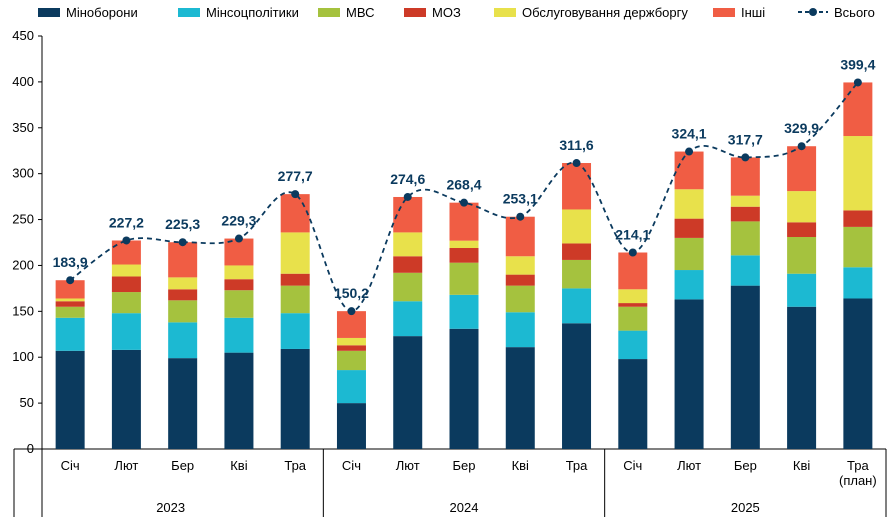 The image size is (895, 522). Describe the element at coordinates (753, 12) in the screenshot. I see `legend-label: Інші` at that location.